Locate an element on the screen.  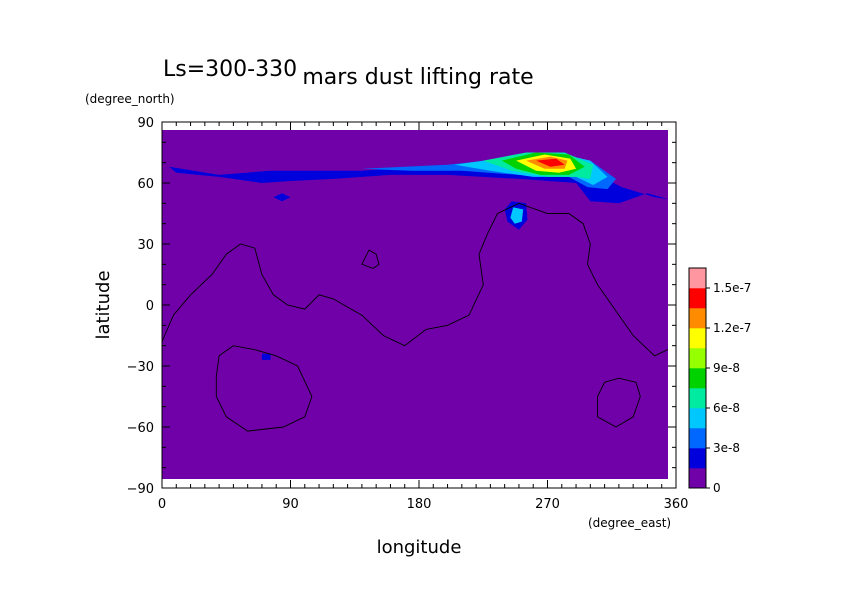
y-tick-label: −90 is located at coordinates (140, 489).